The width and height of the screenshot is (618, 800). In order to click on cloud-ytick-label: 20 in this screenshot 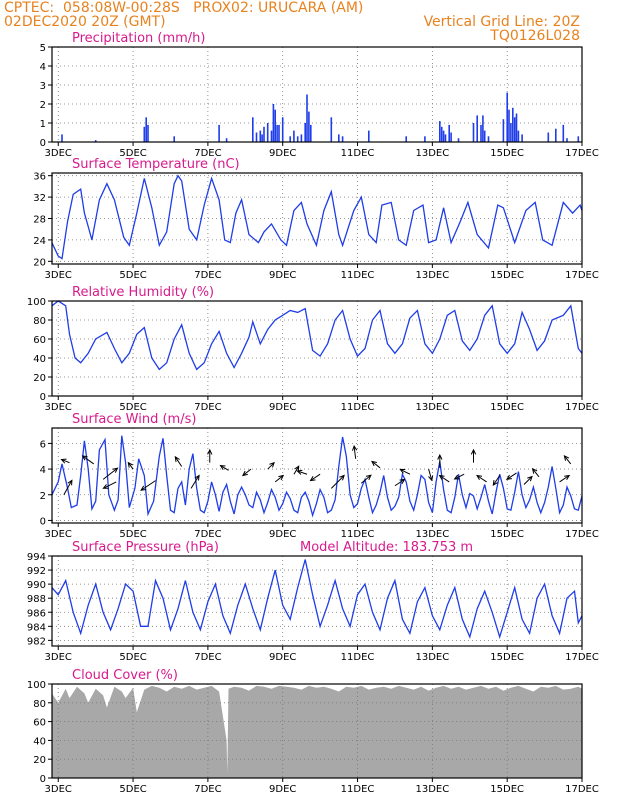, I will do `click(39, 760)`.